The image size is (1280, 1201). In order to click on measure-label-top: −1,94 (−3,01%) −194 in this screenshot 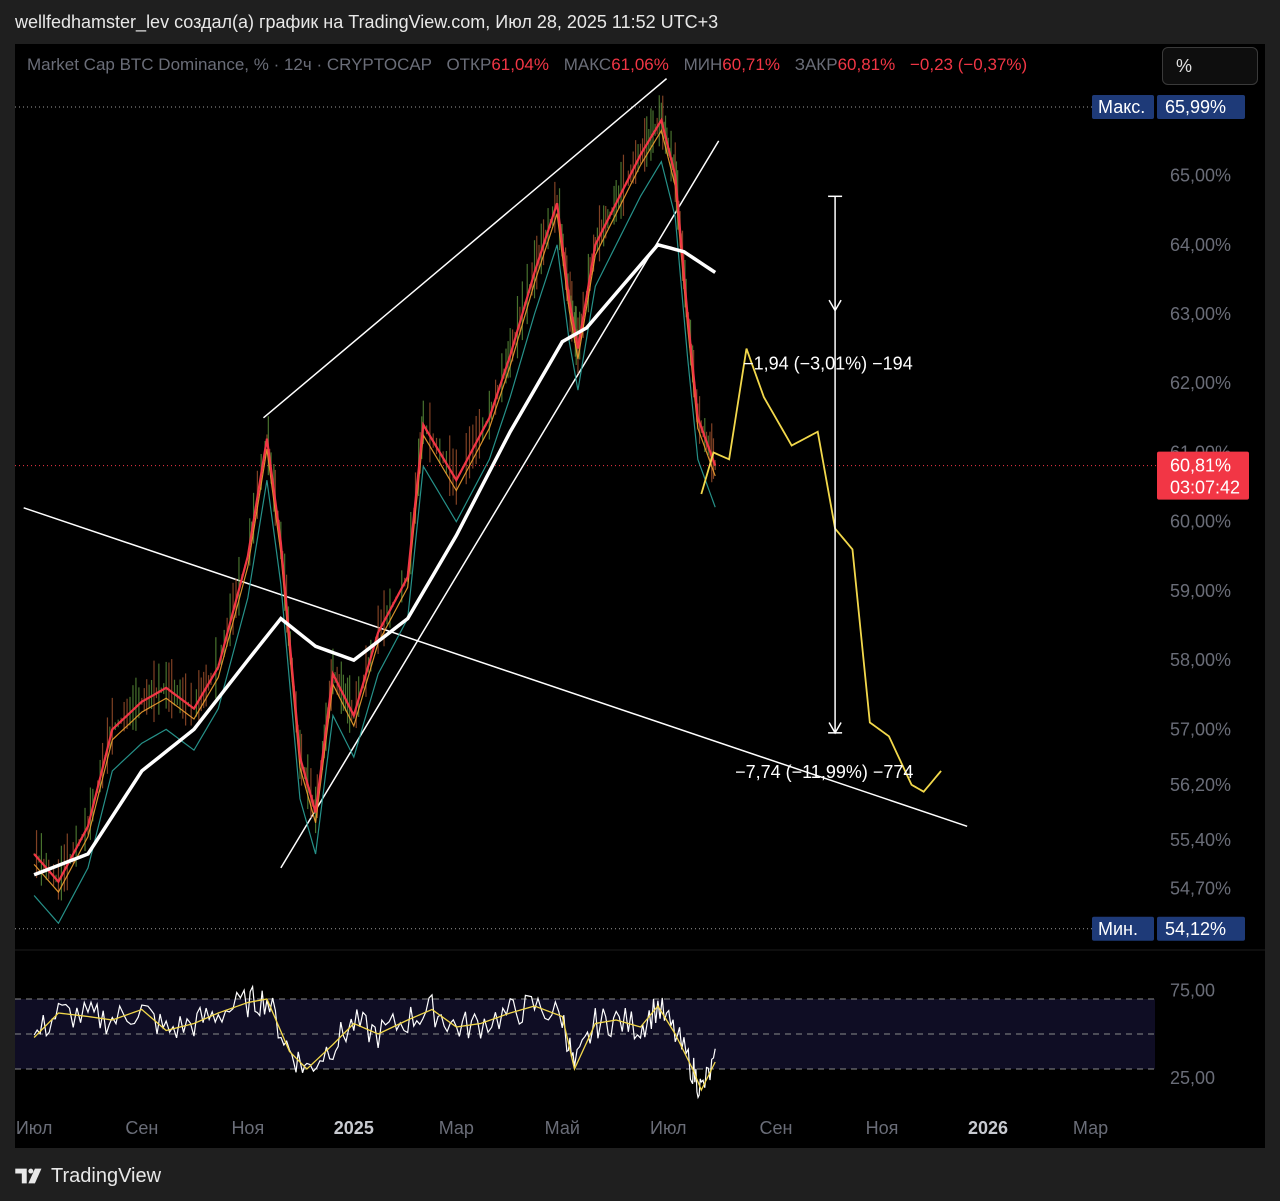, I will do `click(828, 363)`.